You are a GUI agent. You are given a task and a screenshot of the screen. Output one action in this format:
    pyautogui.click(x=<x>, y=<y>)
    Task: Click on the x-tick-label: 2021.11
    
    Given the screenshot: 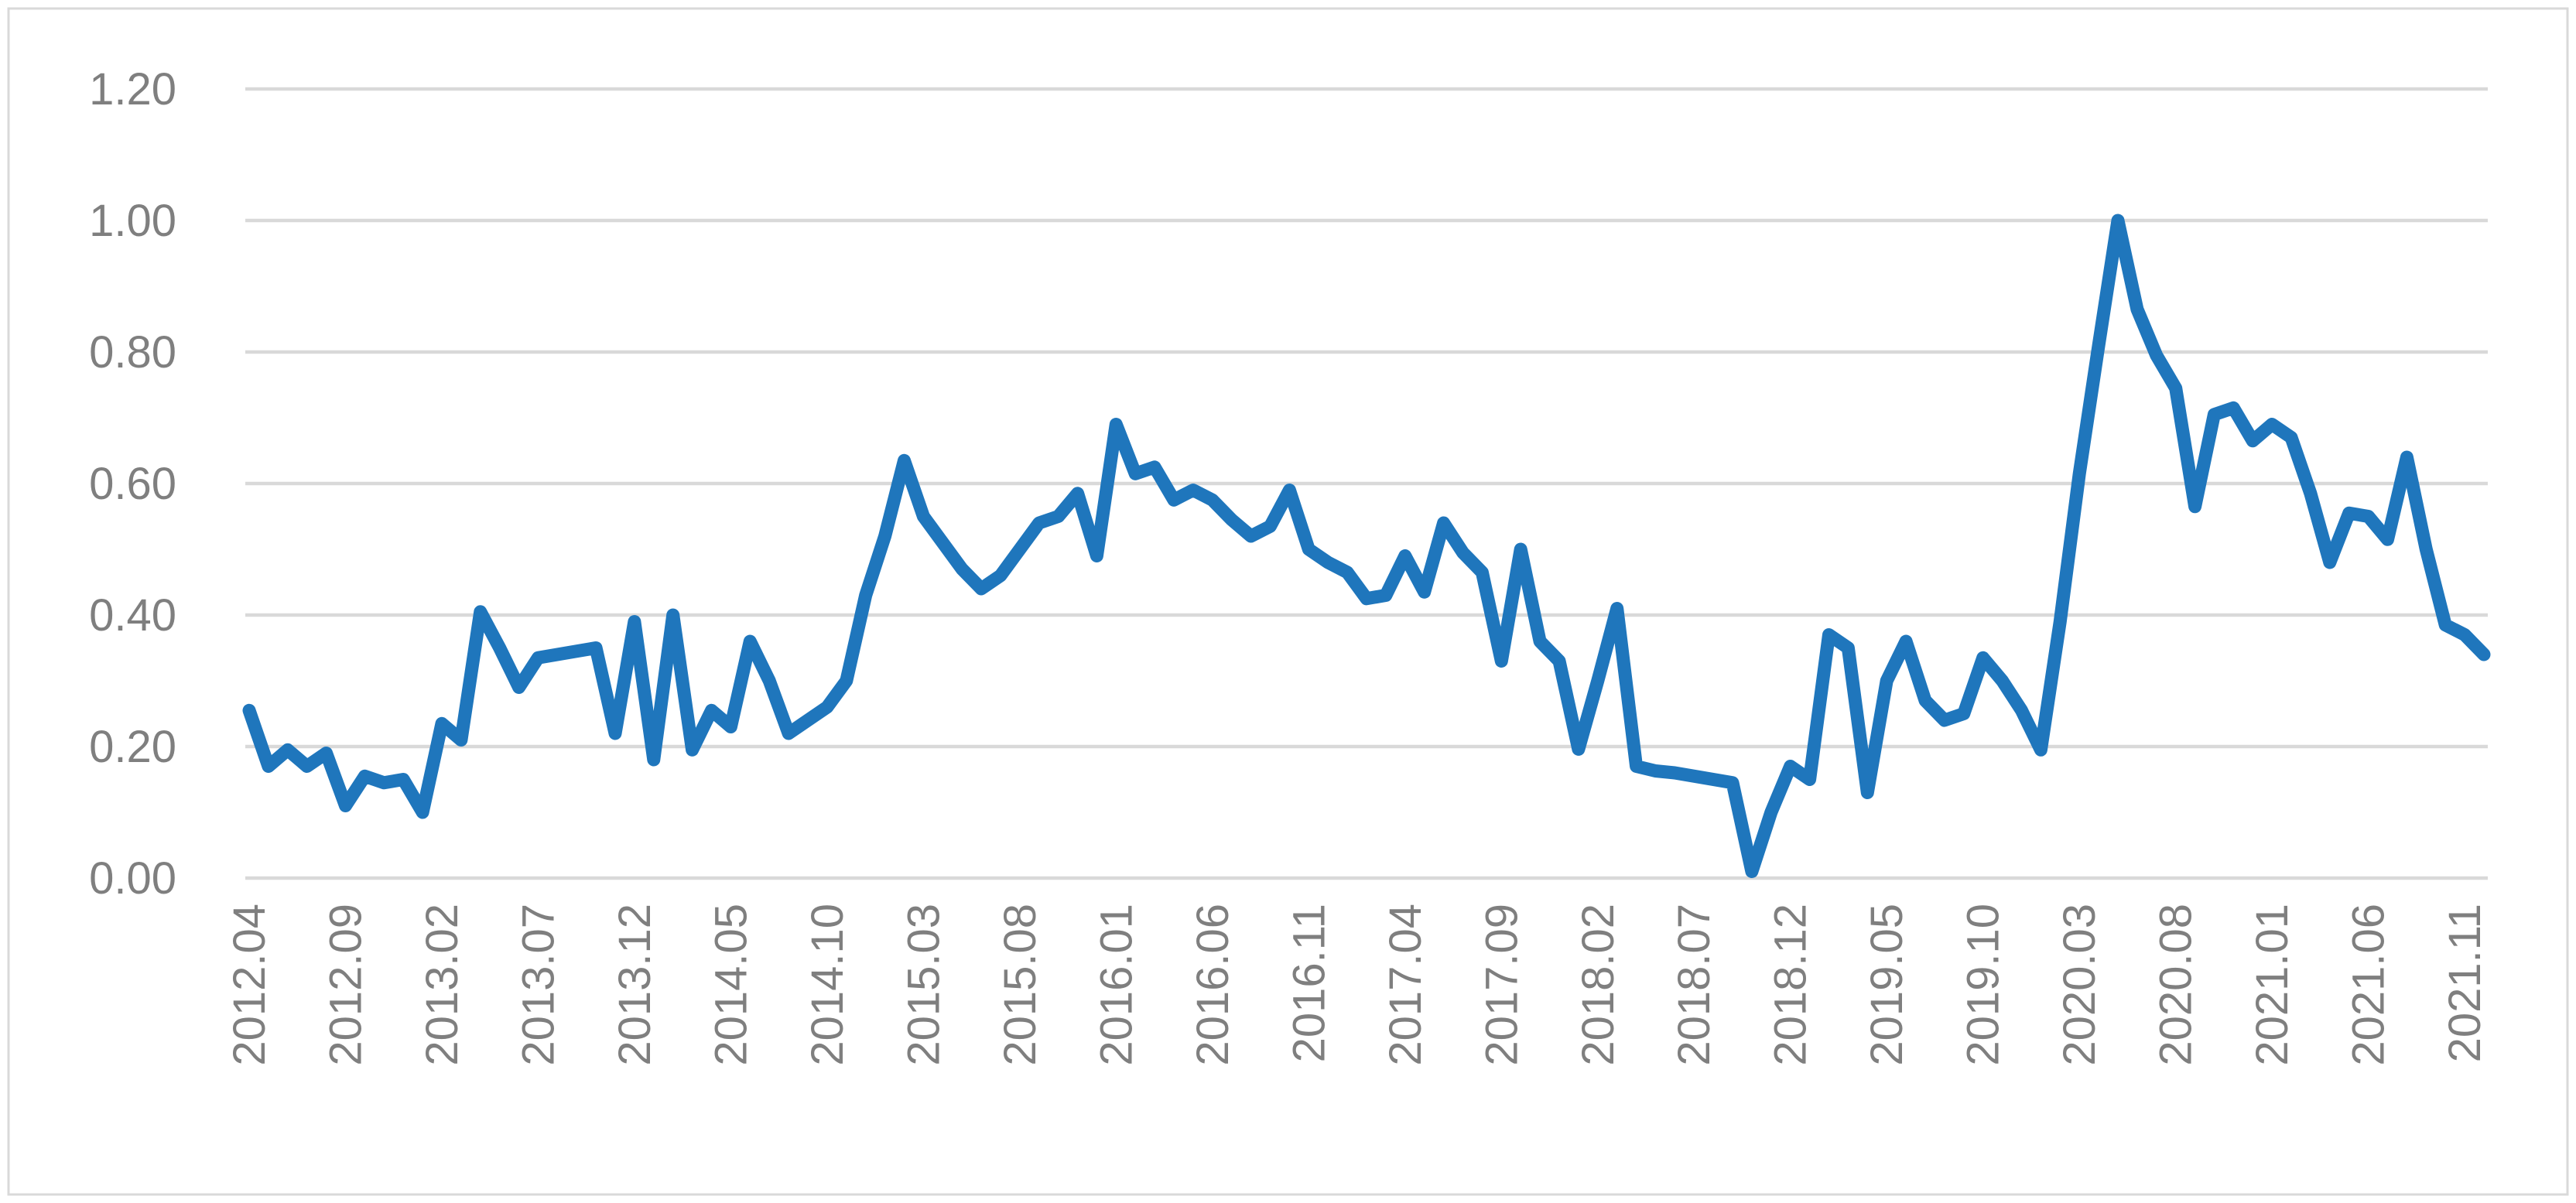 What is the action you would take?
    pyautogui.click(x=2465, y=983)
    